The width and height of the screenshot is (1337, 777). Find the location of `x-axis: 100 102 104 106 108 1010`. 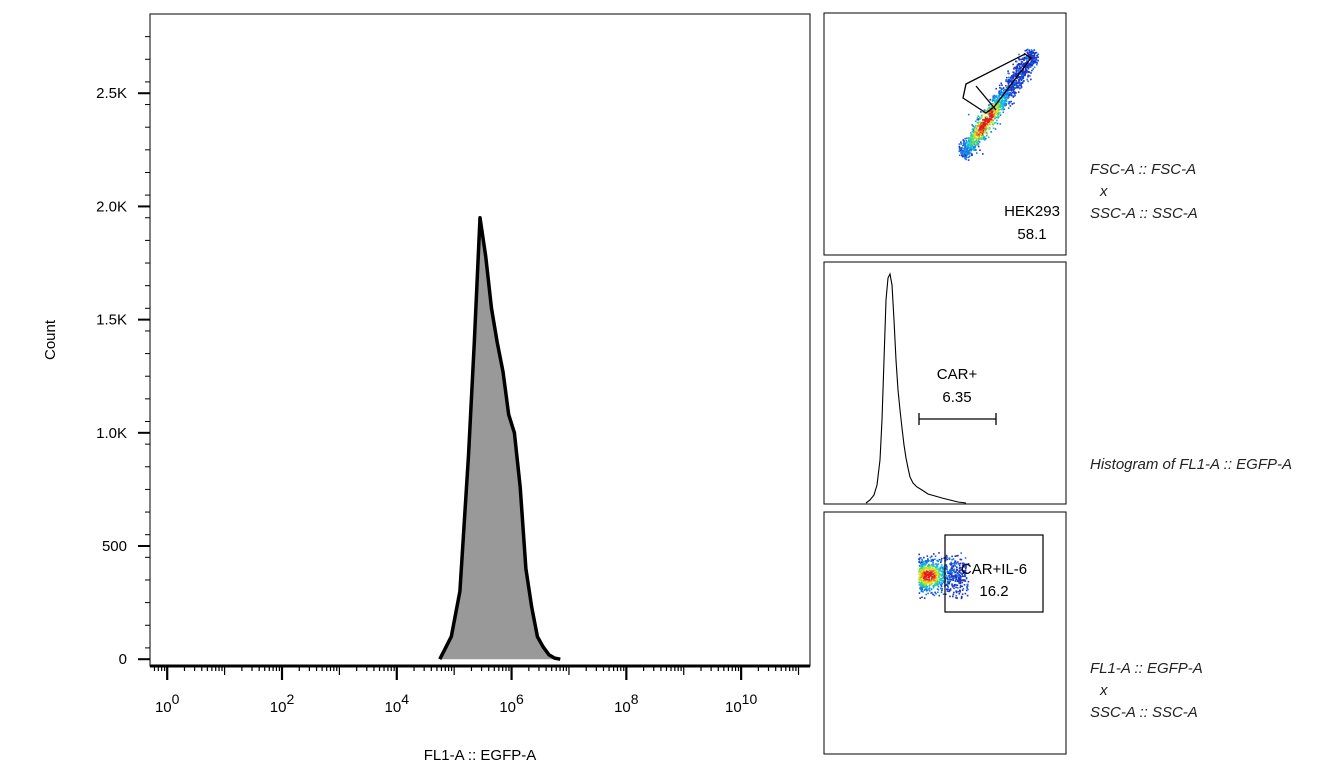

x-axis: 100 102 104 106 108 1010 is located at coordinates (480, 690).